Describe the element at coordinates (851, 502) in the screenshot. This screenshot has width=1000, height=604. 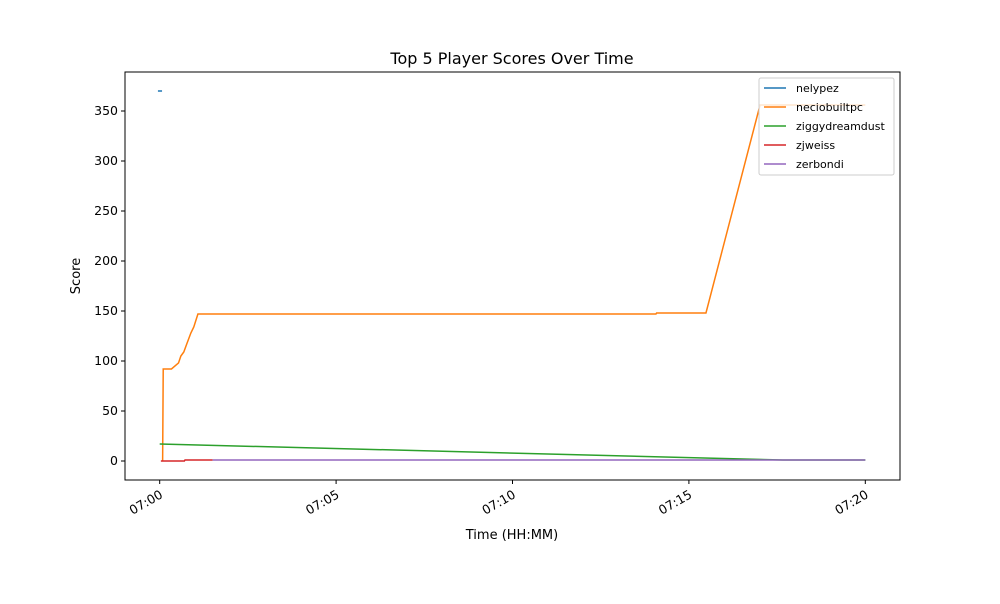
I see `x-tick-label: 07:20` at that location.